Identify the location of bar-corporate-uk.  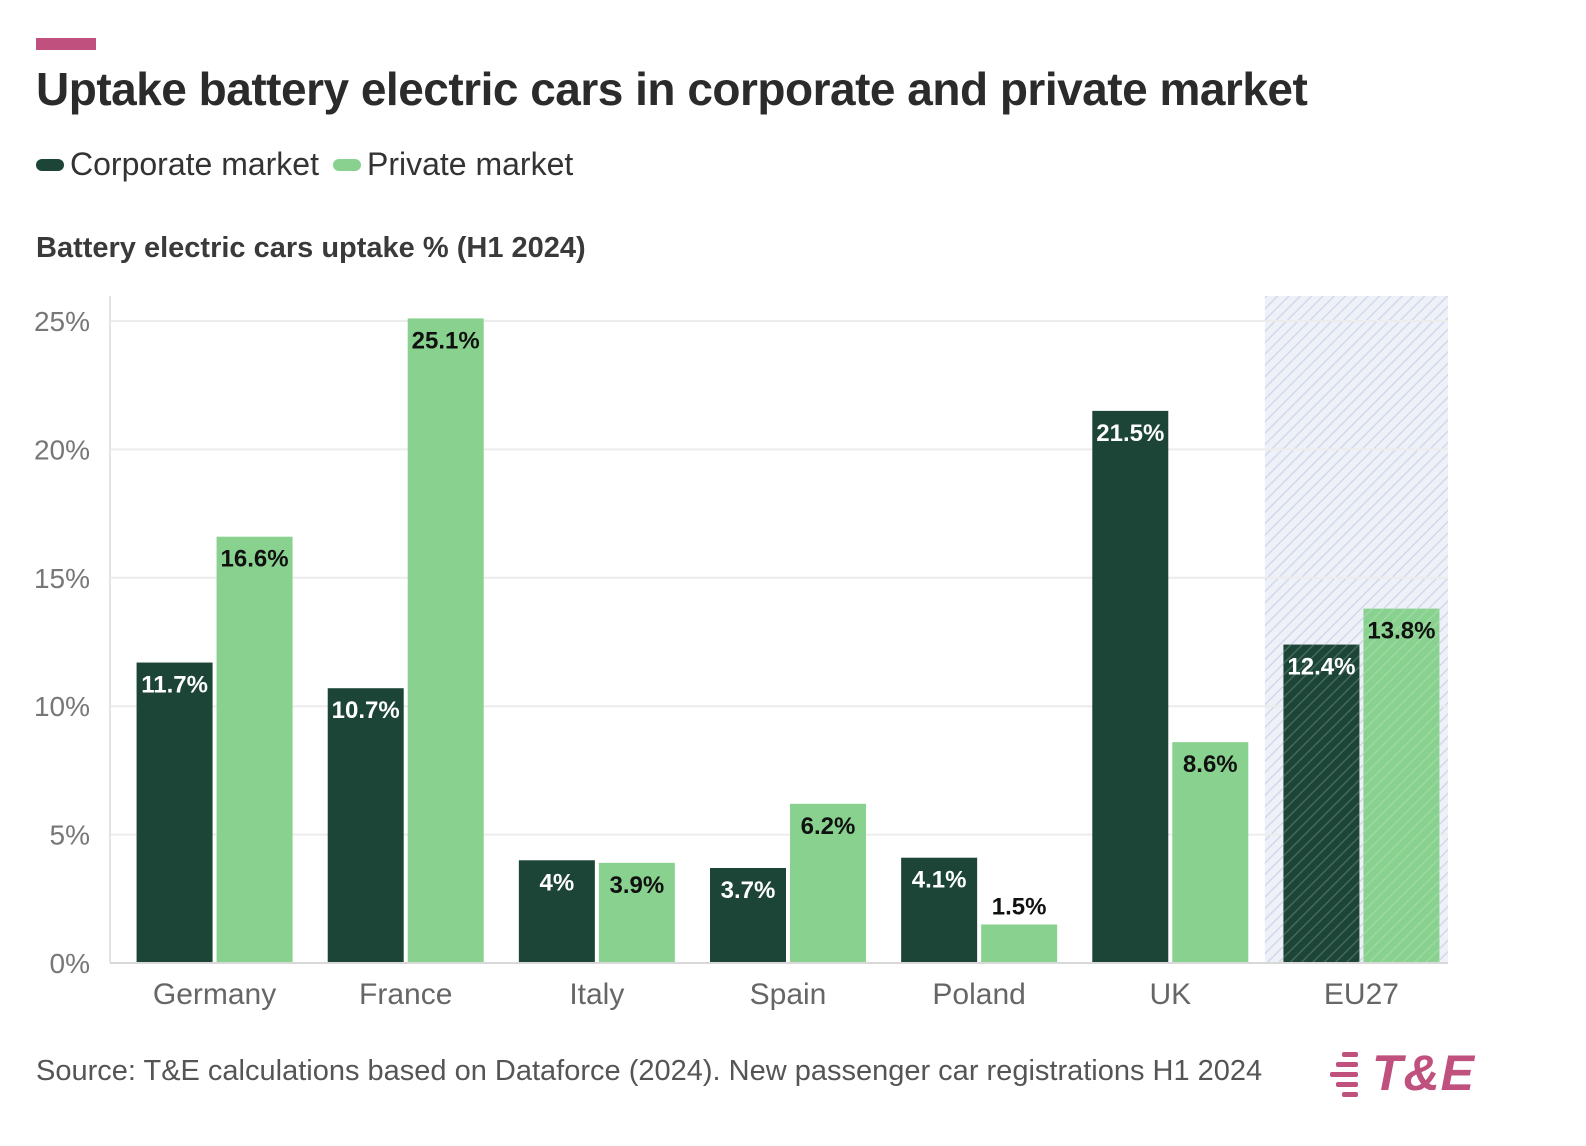
(1130, 686).